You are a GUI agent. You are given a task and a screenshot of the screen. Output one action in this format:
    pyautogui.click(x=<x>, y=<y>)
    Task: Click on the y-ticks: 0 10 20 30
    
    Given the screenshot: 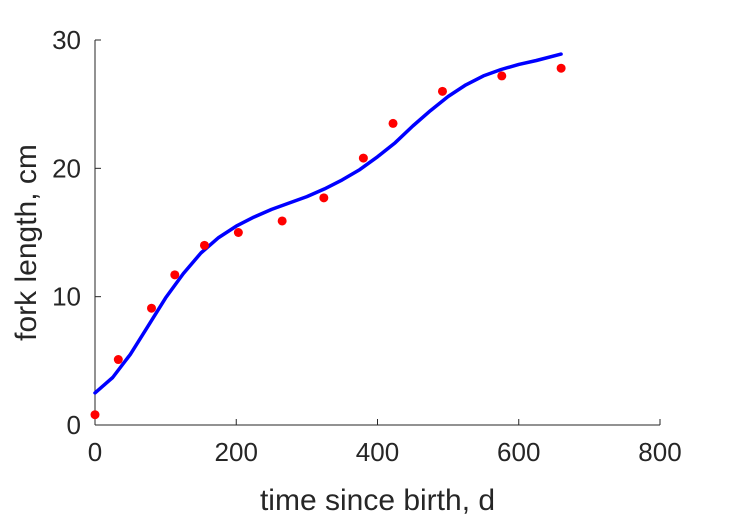 What is the action you would take?
    pyautogui.click(x=76, y=232)
    